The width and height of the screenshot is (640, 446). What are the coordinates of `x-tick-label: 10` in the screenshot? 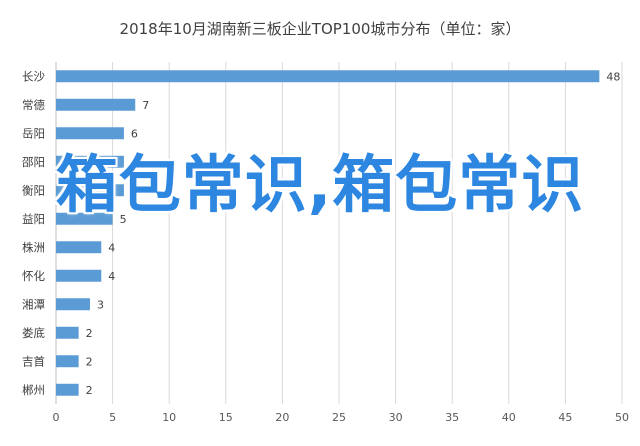 It's located at (169, 417).